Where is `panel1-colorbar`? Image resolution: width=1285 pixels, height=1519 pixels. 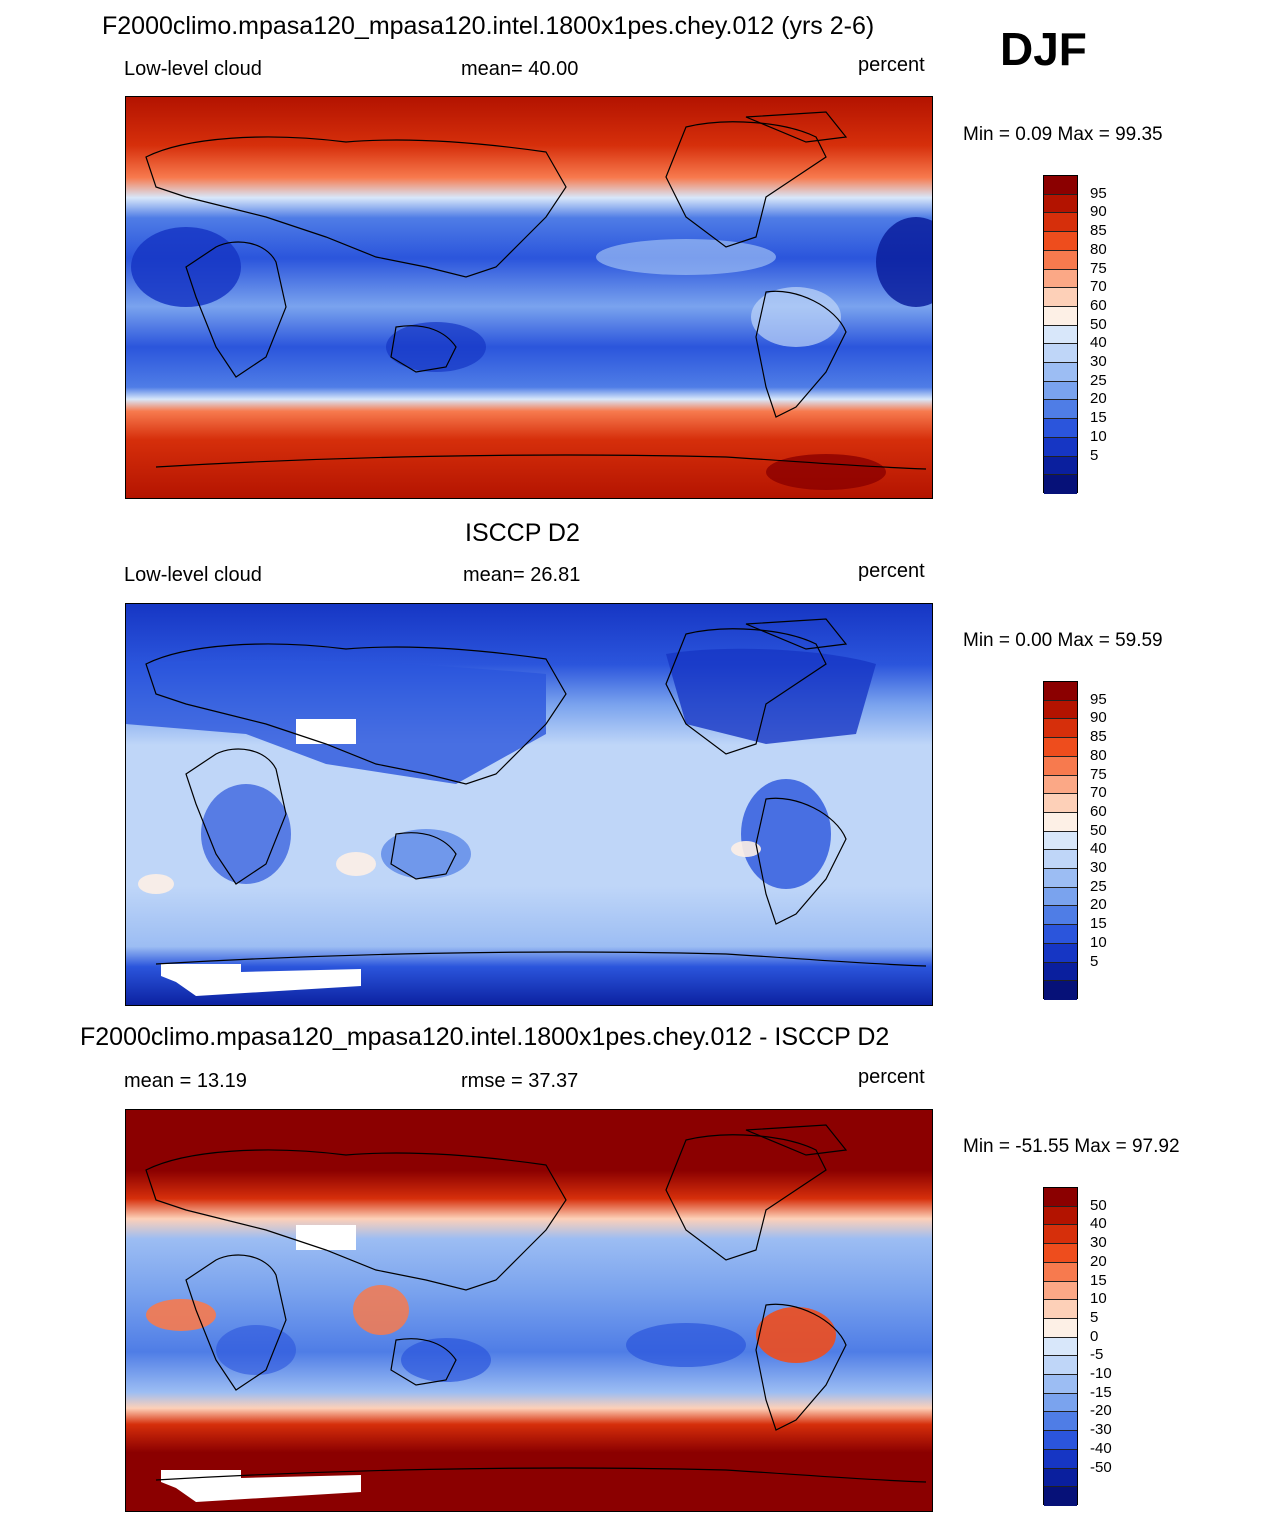
panel1-colorbar is located at coordinates (1060, 334).